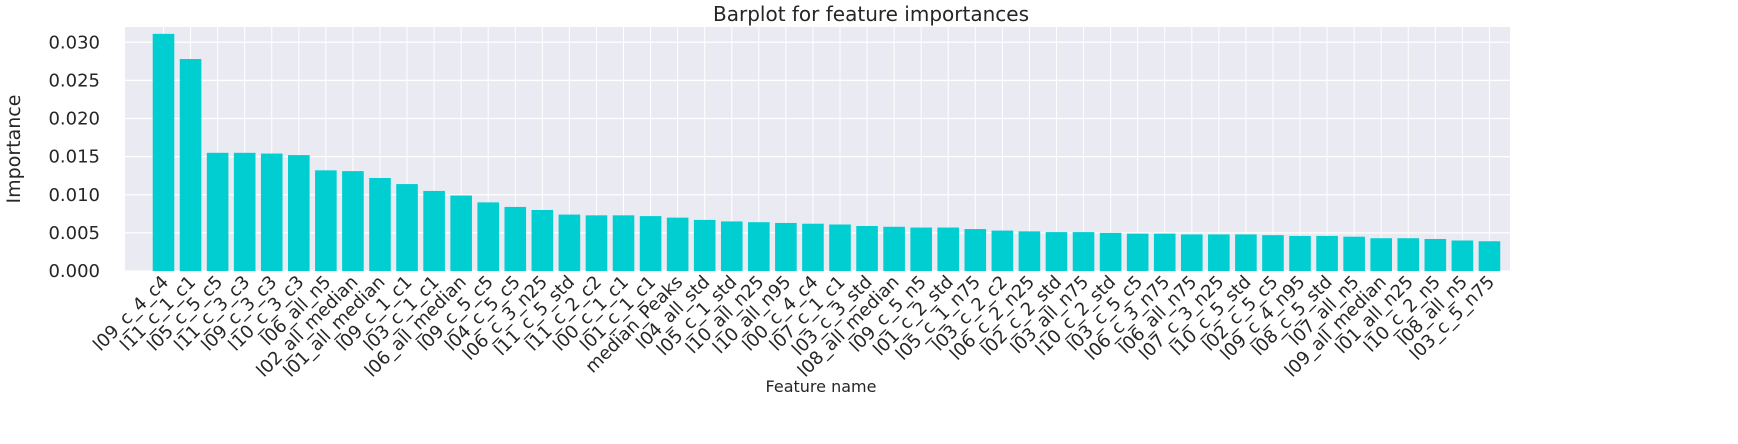 The height and width of the screenshot is (444, 1738). I want to click on chart-title: Barplot for feature importances, so click(871, 14).